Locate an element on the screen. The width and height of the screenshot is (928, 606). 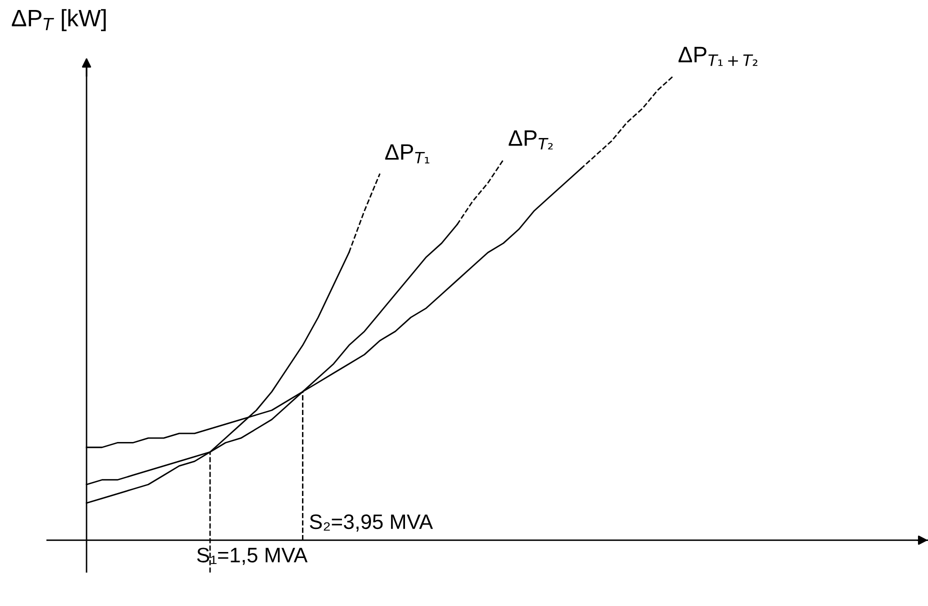
annotation: S₂=3,95 MVA is located at coordinates (371, 523).